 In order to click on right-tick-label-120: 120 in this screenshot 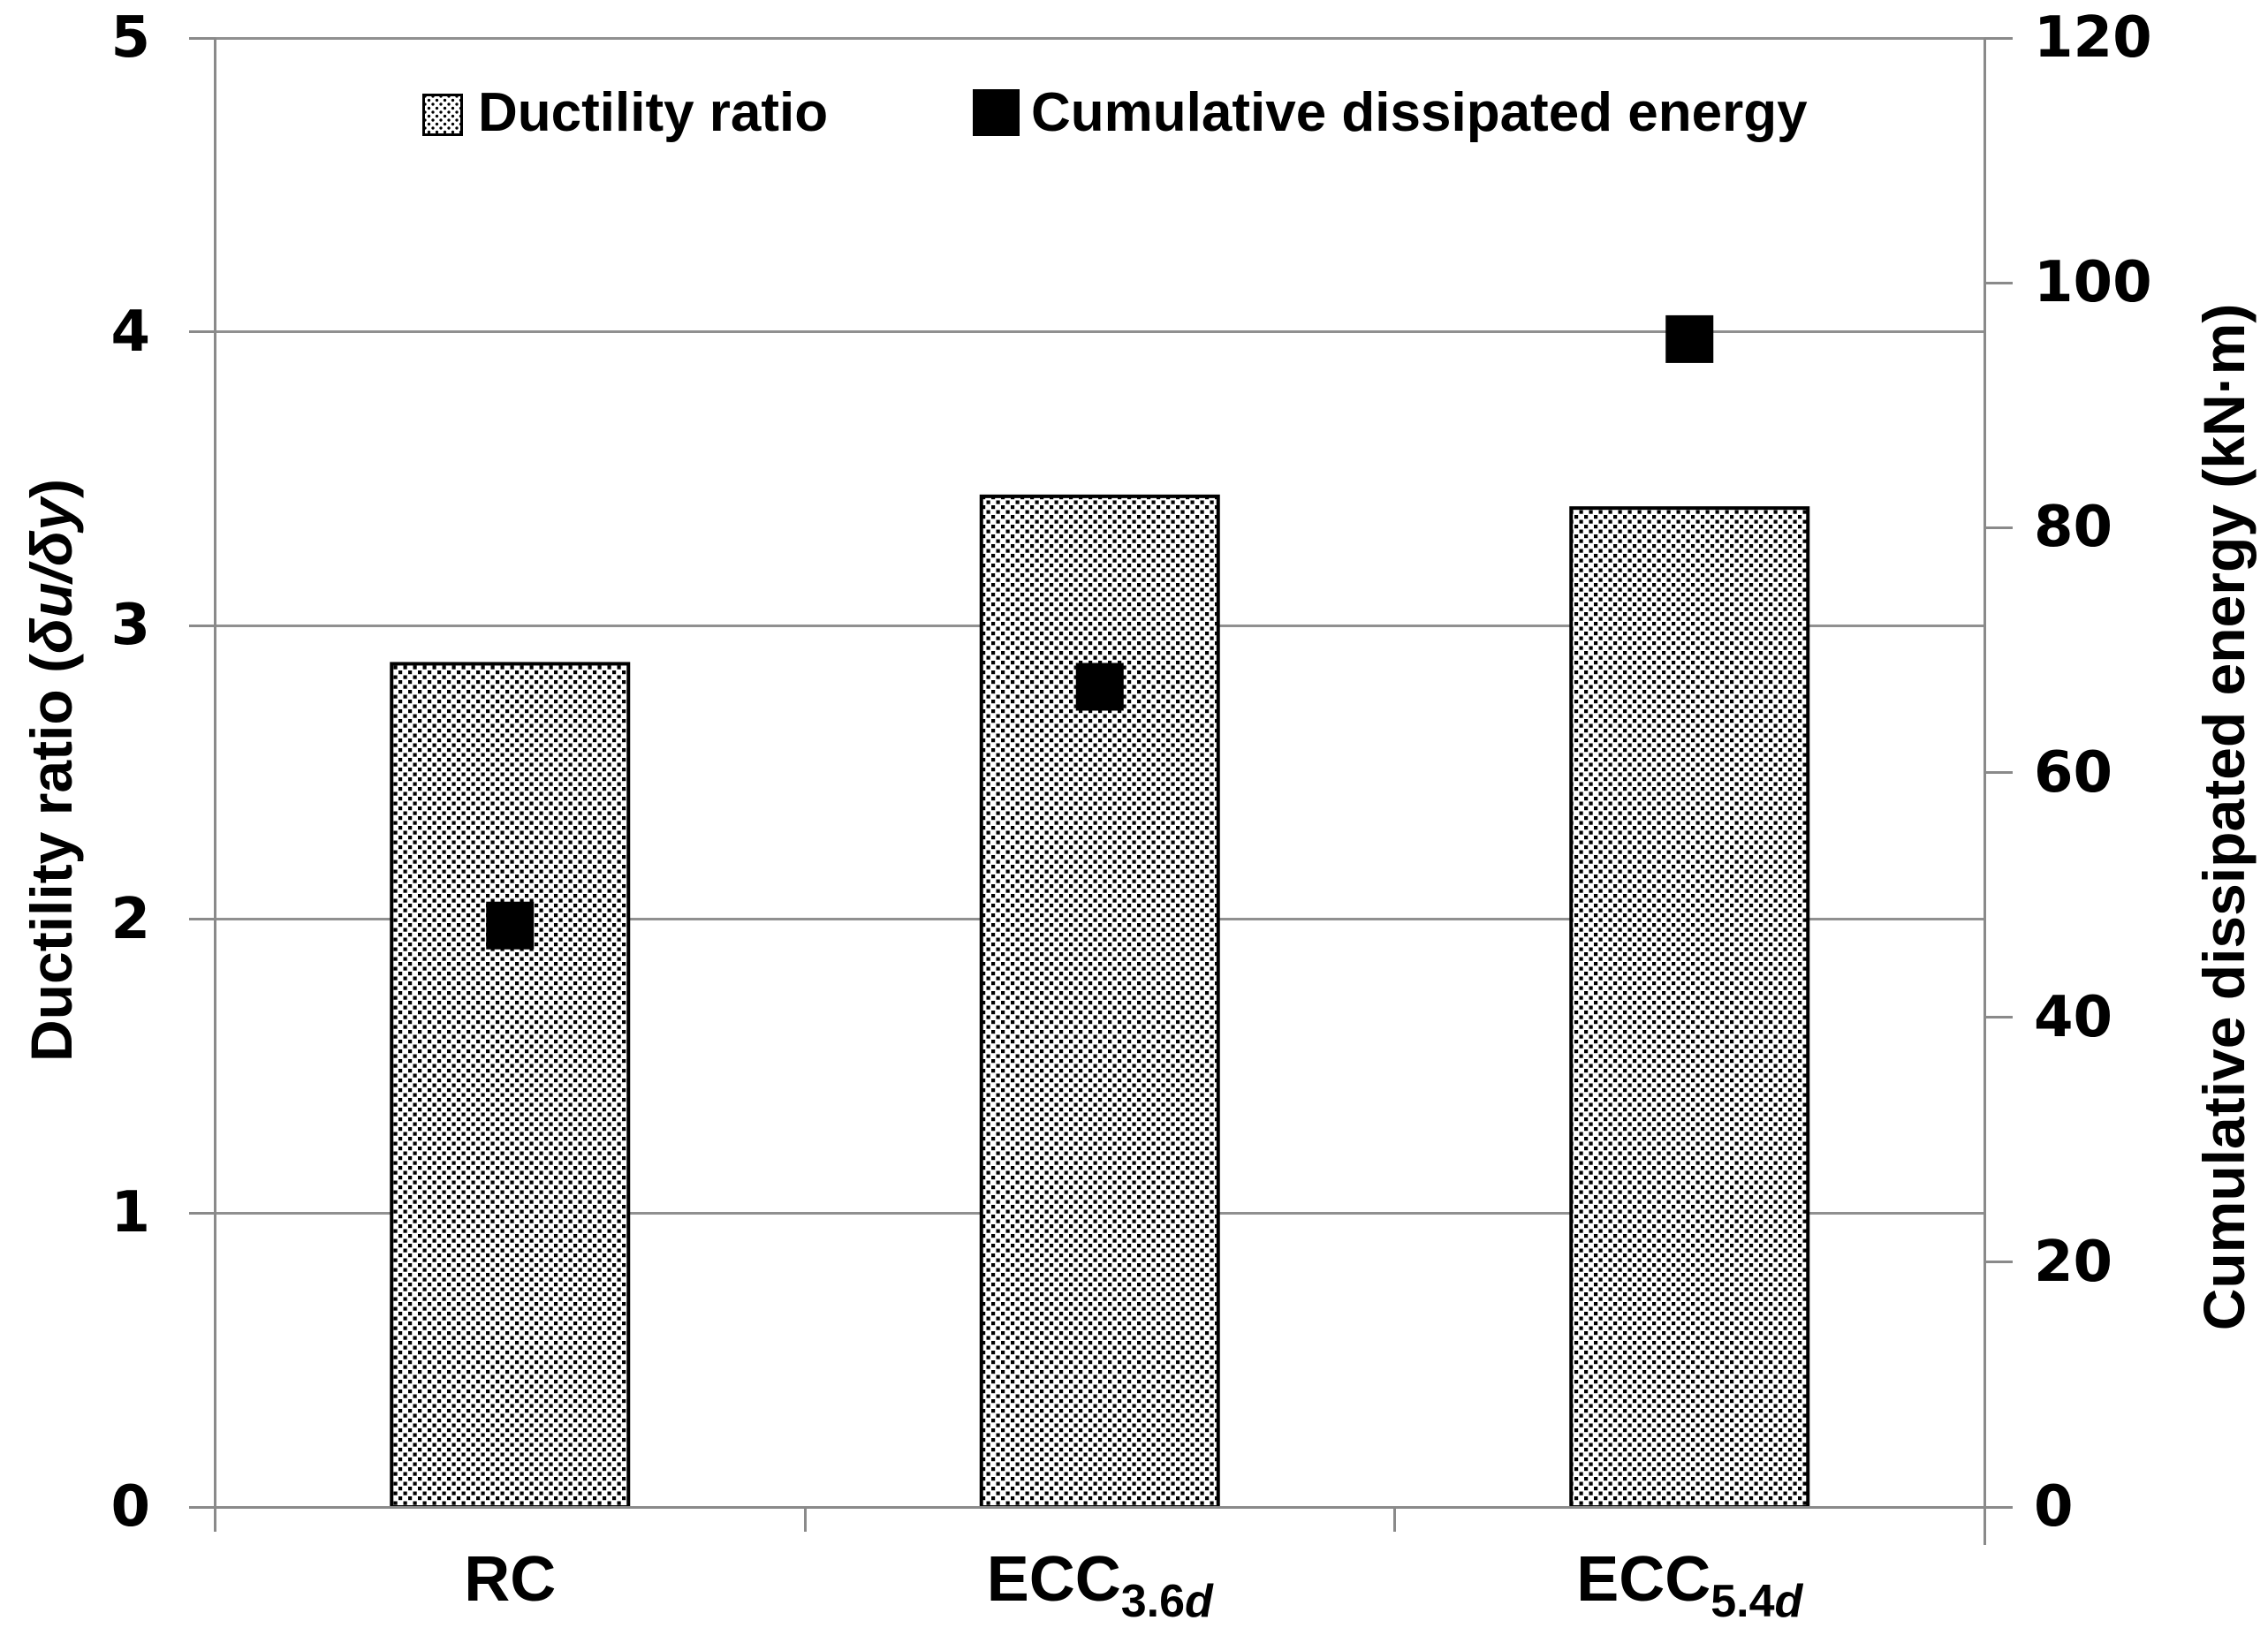, I will do `click(2093, 38)`.